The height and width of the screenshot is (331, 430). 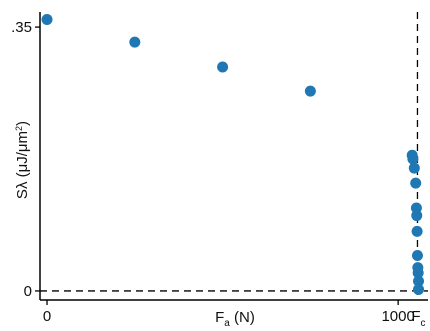 I want to click on critical-force-label: Fc, so click(x=418, y=318).